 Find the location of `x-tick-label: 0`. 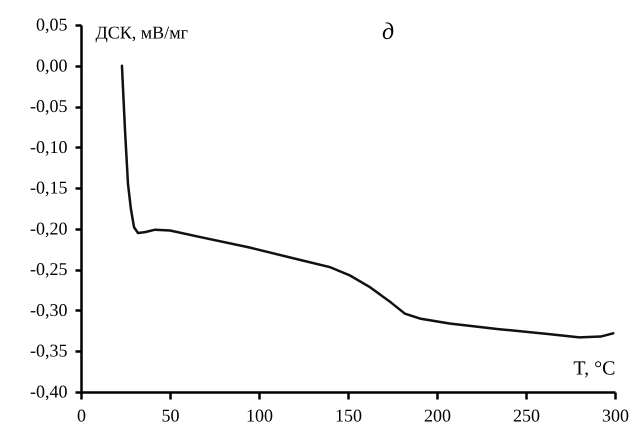

x-tick-label: 0 is located at coordinates (81, 416).